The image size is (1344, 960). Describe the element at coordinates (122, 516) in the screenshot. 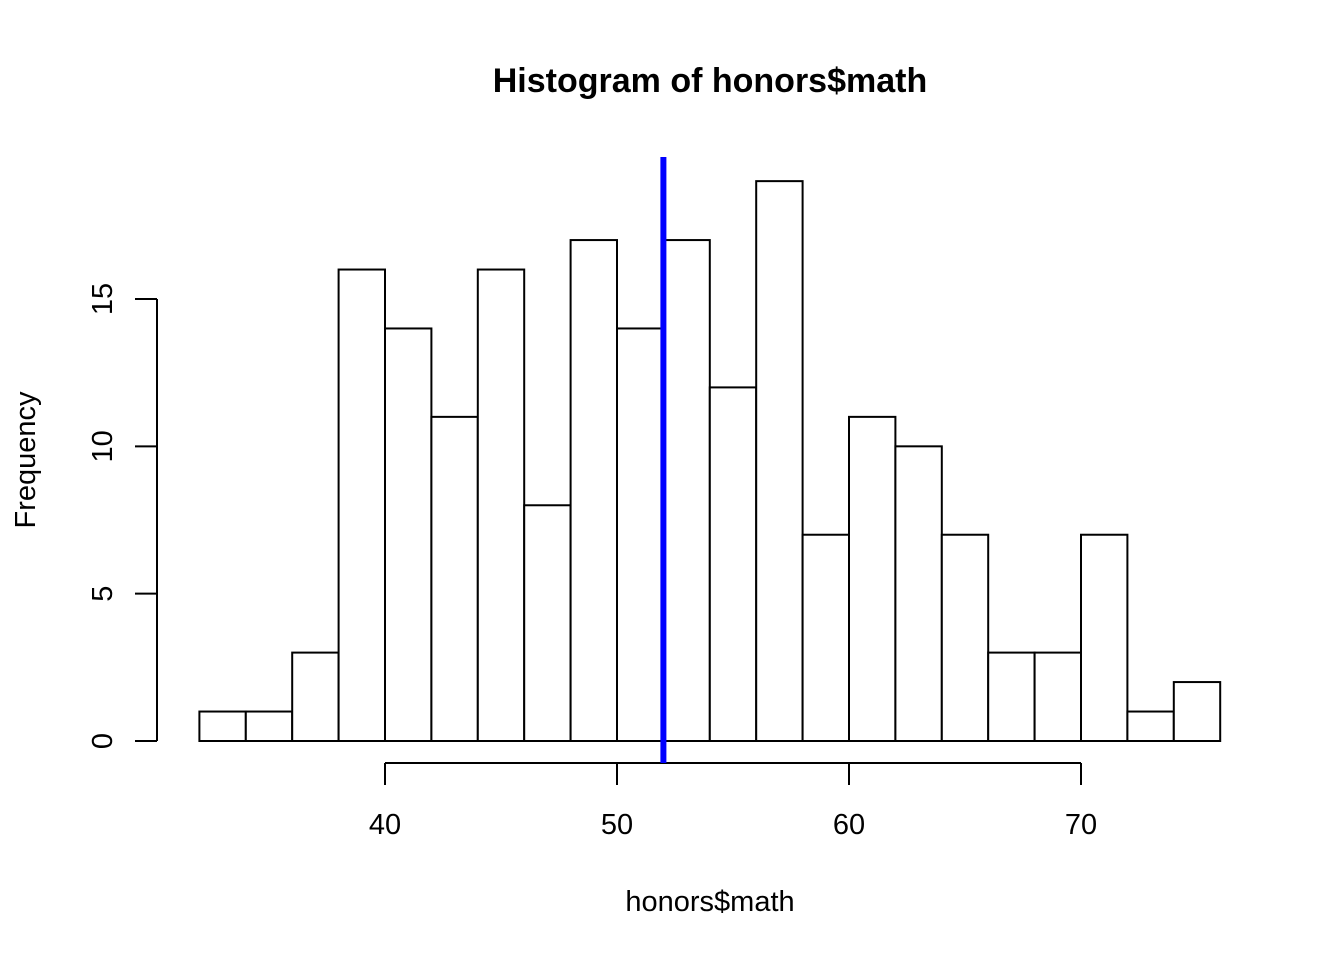

I see `y-axis: 0 5 10 15` at that location.